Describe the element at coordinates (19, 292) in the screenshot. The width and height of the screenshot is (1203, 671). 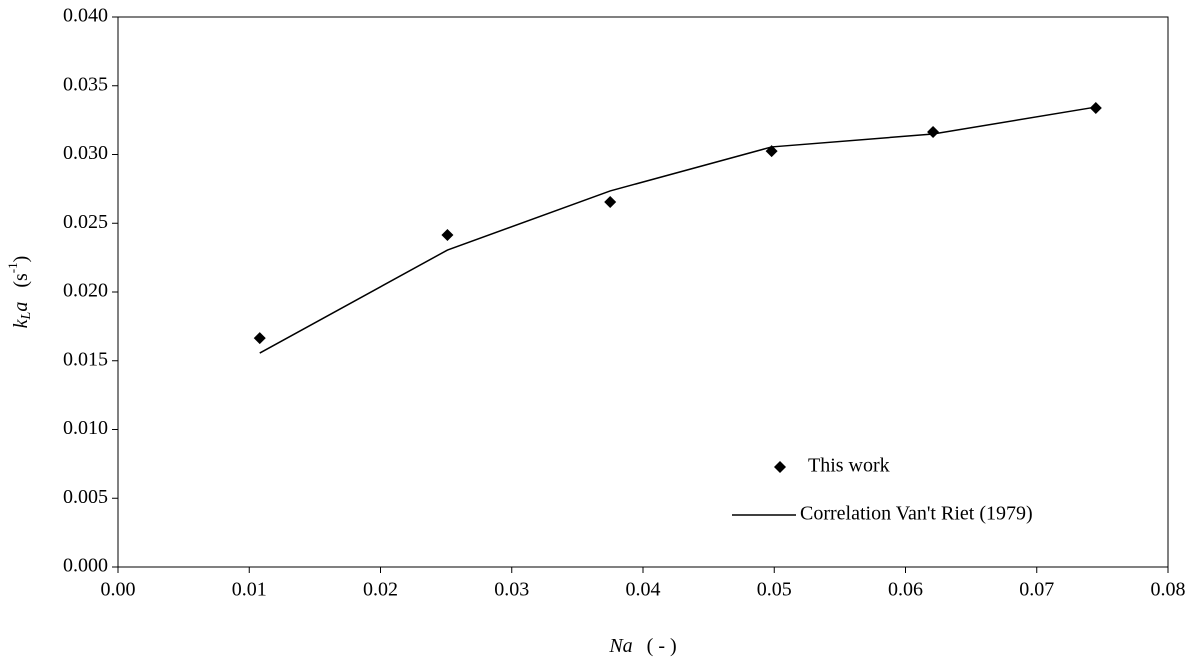
I see `y-axis-label: kLa (s-1)` at that location.